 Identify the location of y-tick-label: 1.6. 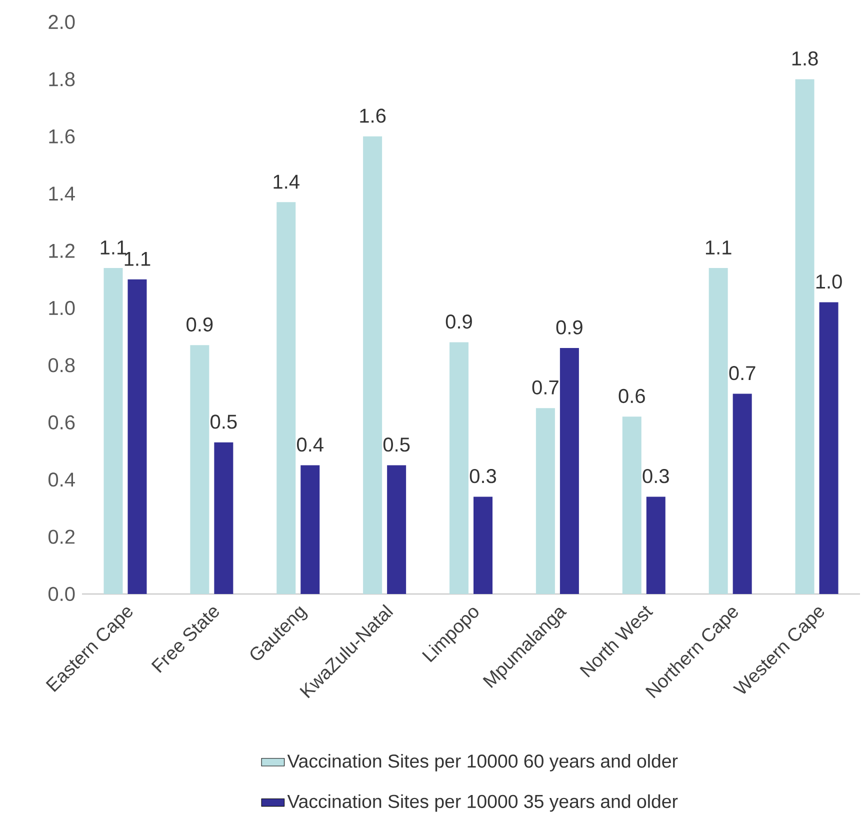
(62, 136).